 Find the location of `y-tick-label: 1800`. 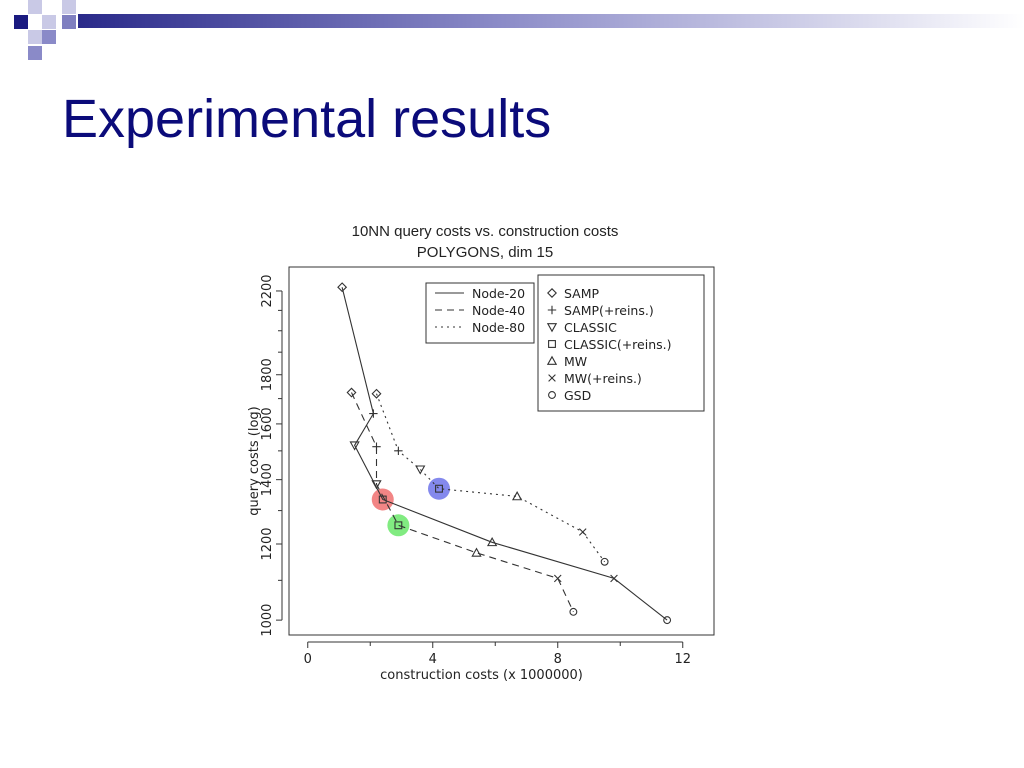

y-tick-label: 1800 is located at coordinates (267, 374).